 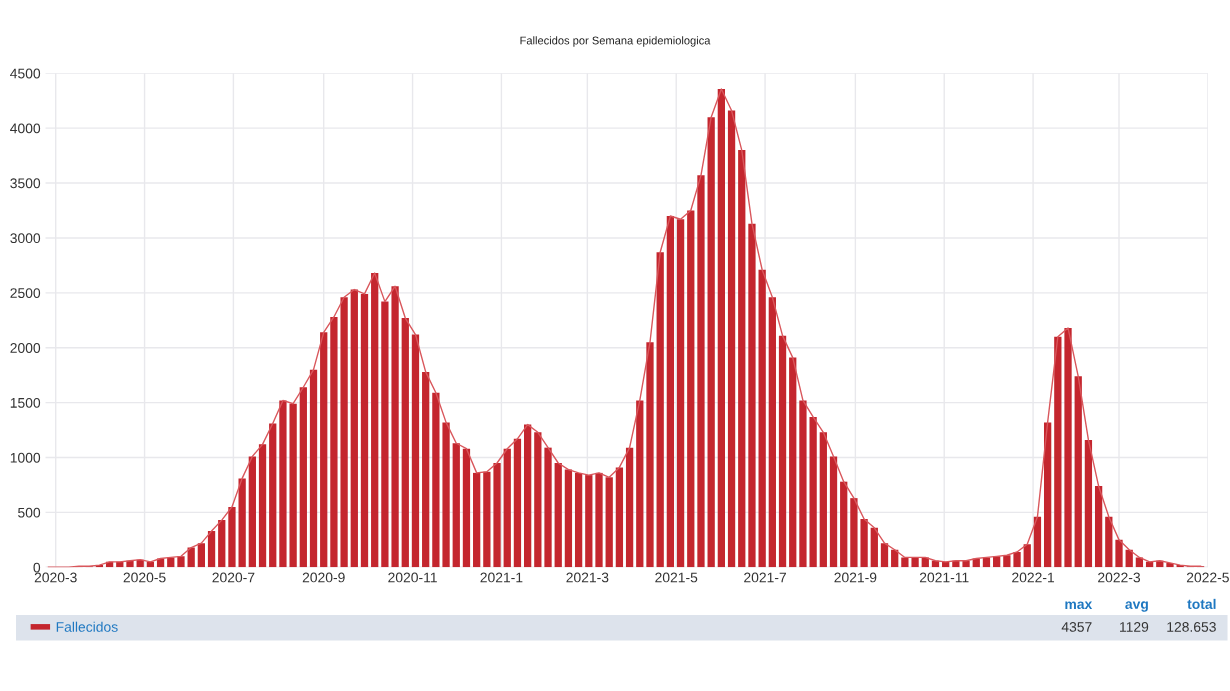 I want to click on y-tick-label: 2000, so click(x=25, y=348).